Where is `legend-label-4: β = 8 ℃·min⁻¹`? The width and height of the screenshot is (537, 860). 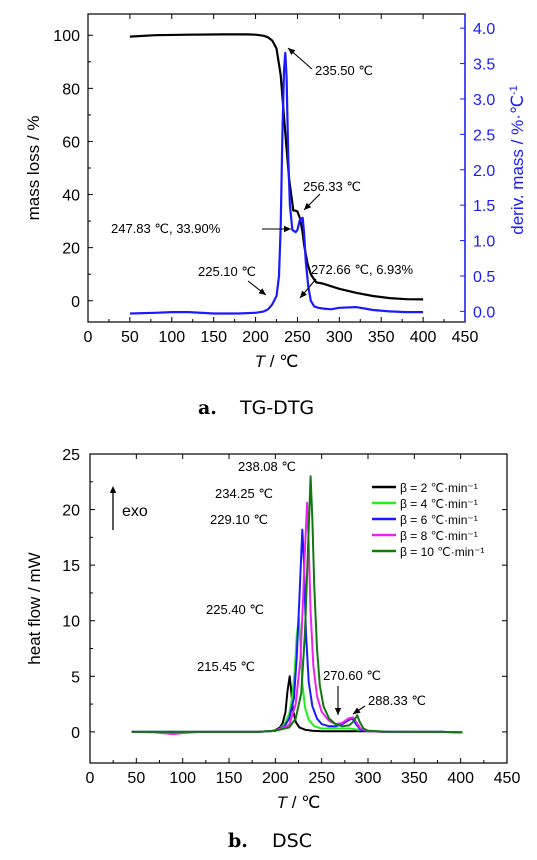 legend-label-4: β = 8 ℃·min⁻¹ is located at coordinates (439, 536).